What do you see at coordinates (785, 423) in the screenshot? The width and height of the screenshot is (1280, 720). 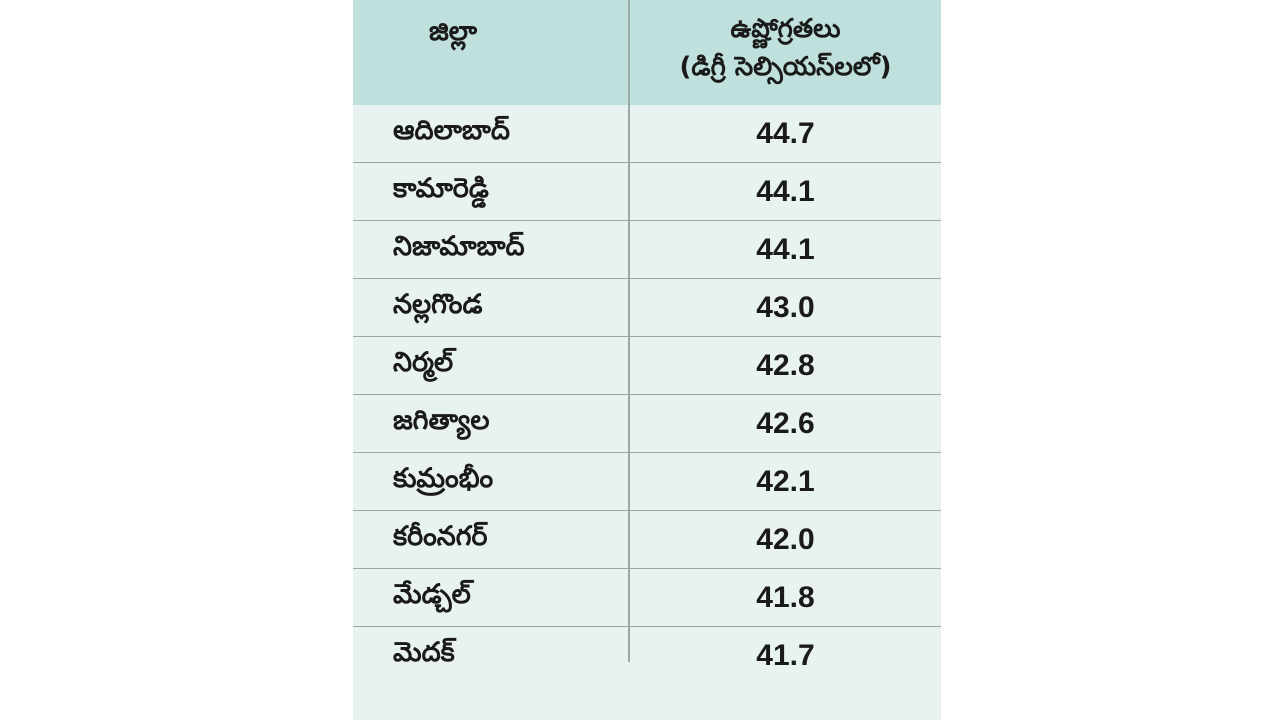 I see `temperature-cell: 42.6` at bounding box center [785, 423].